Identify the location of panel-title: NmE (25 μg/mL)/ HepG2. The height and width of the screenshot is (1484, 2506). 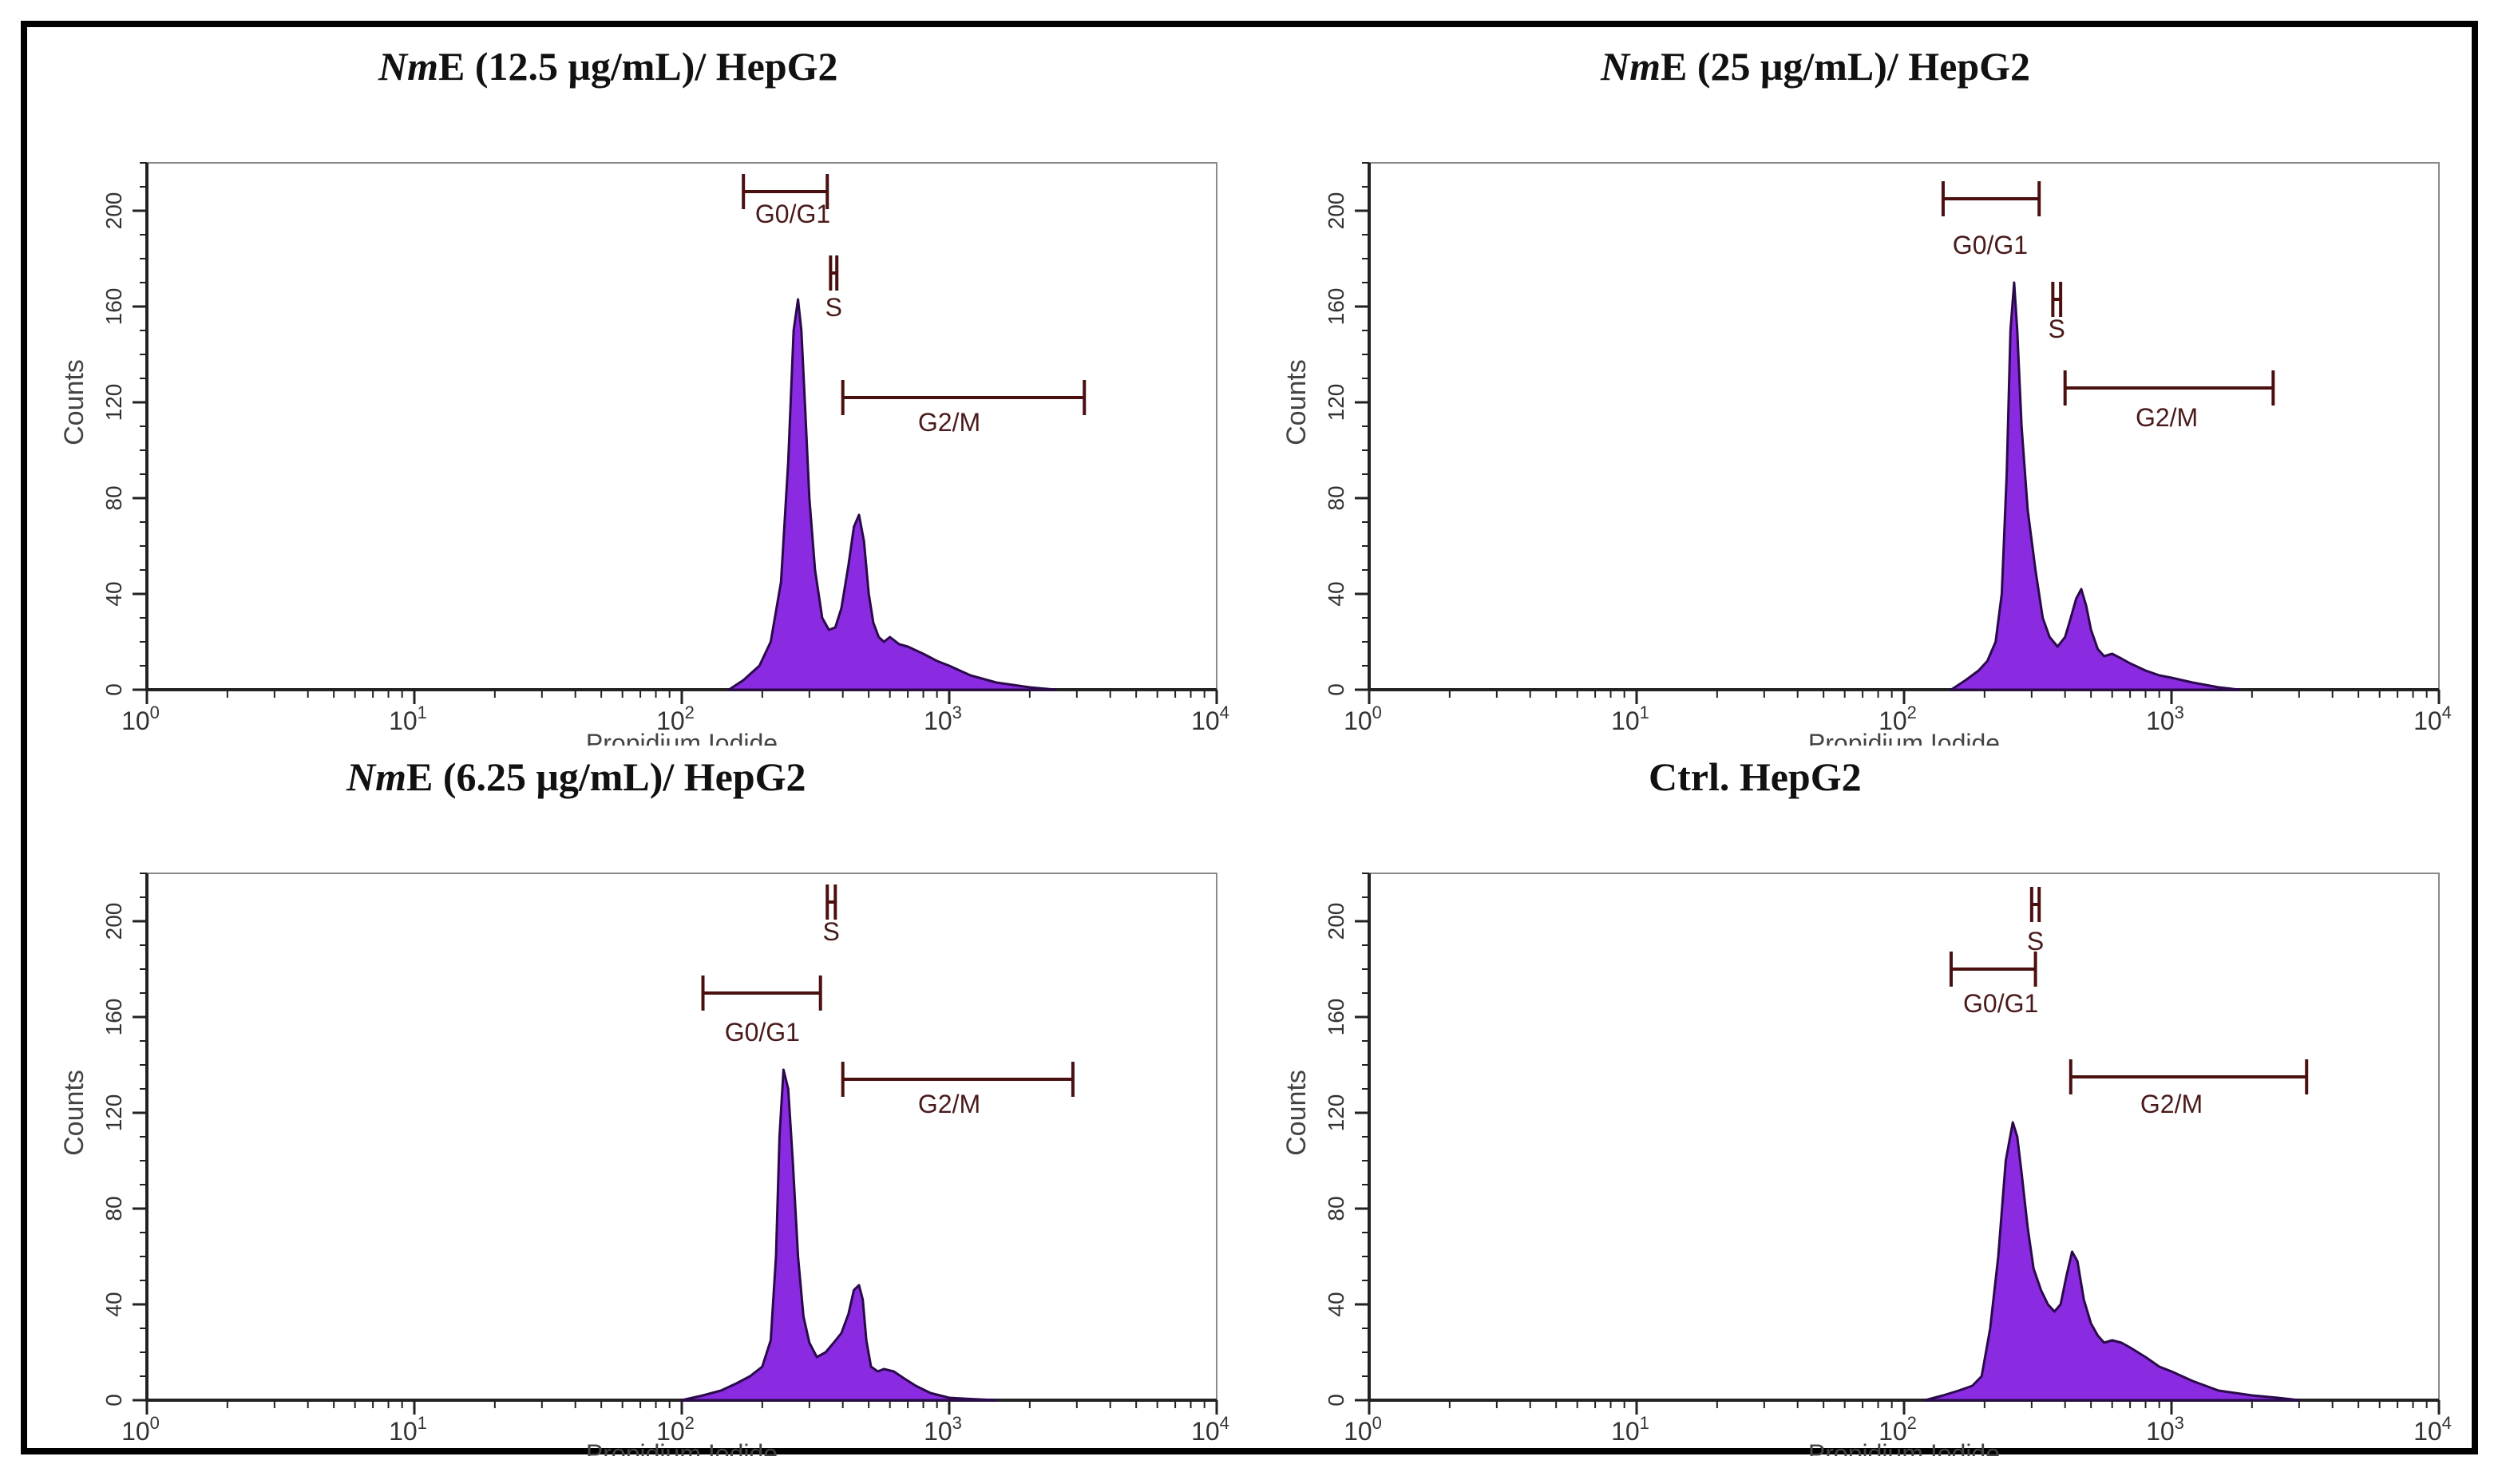
(1815, 71).